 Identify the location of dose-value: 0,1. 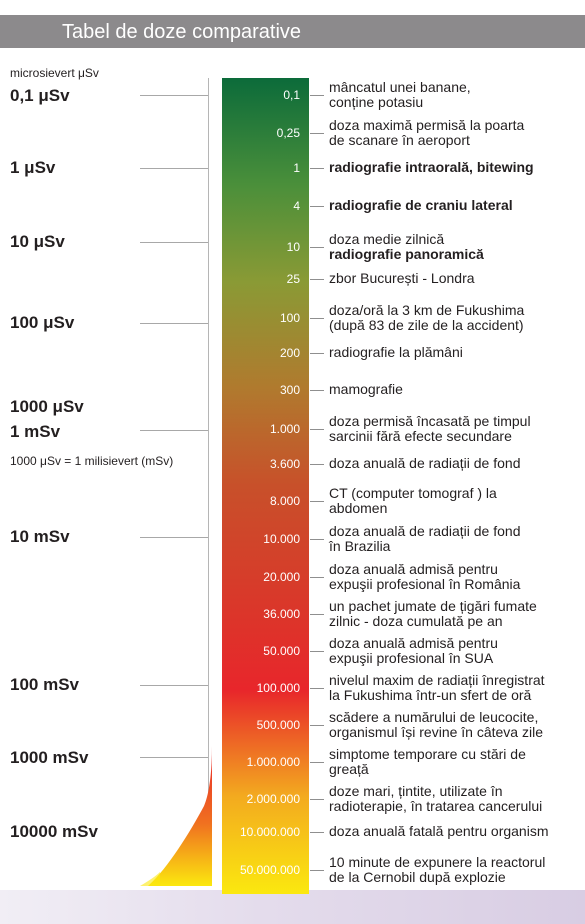
(291, 95).